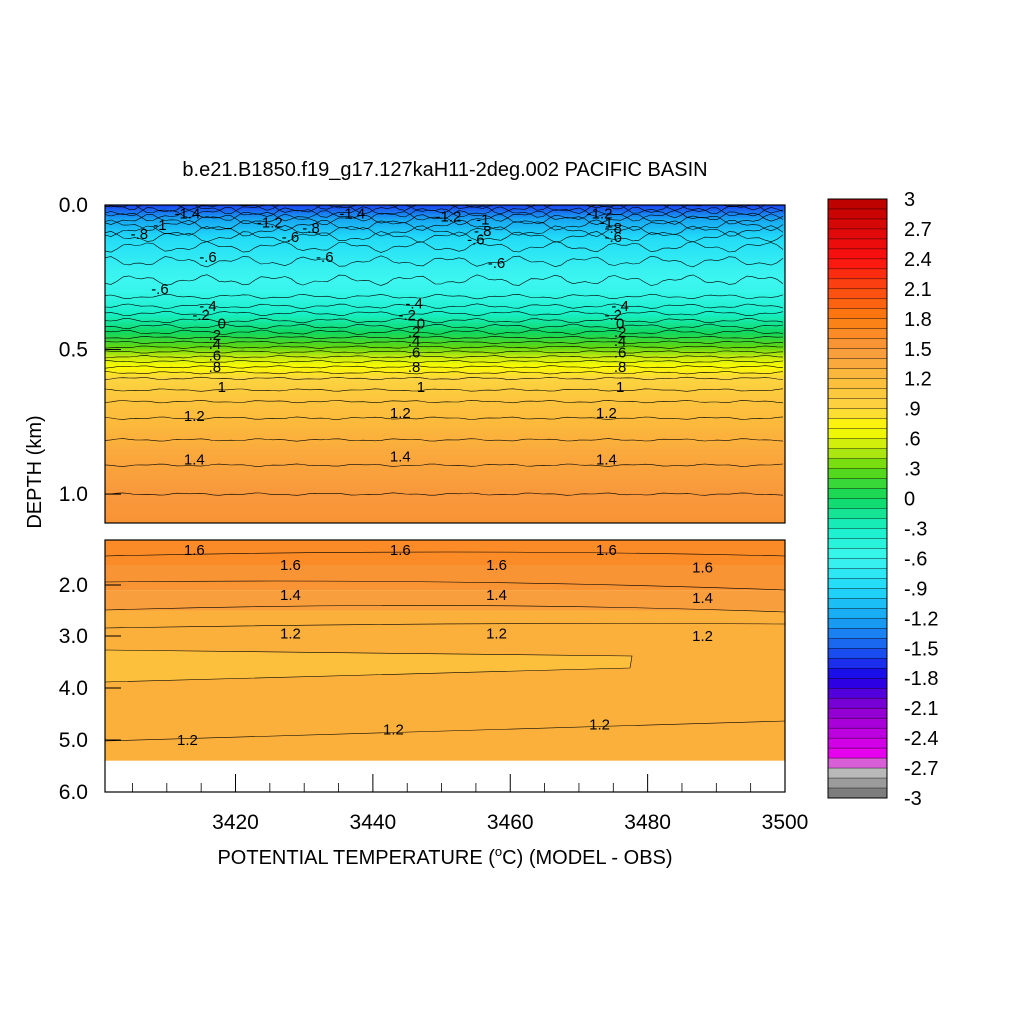 Image resolution: width=1024 pixels, height=1024 pixels. I want to click on contour-label: -1, so click(606, 222).